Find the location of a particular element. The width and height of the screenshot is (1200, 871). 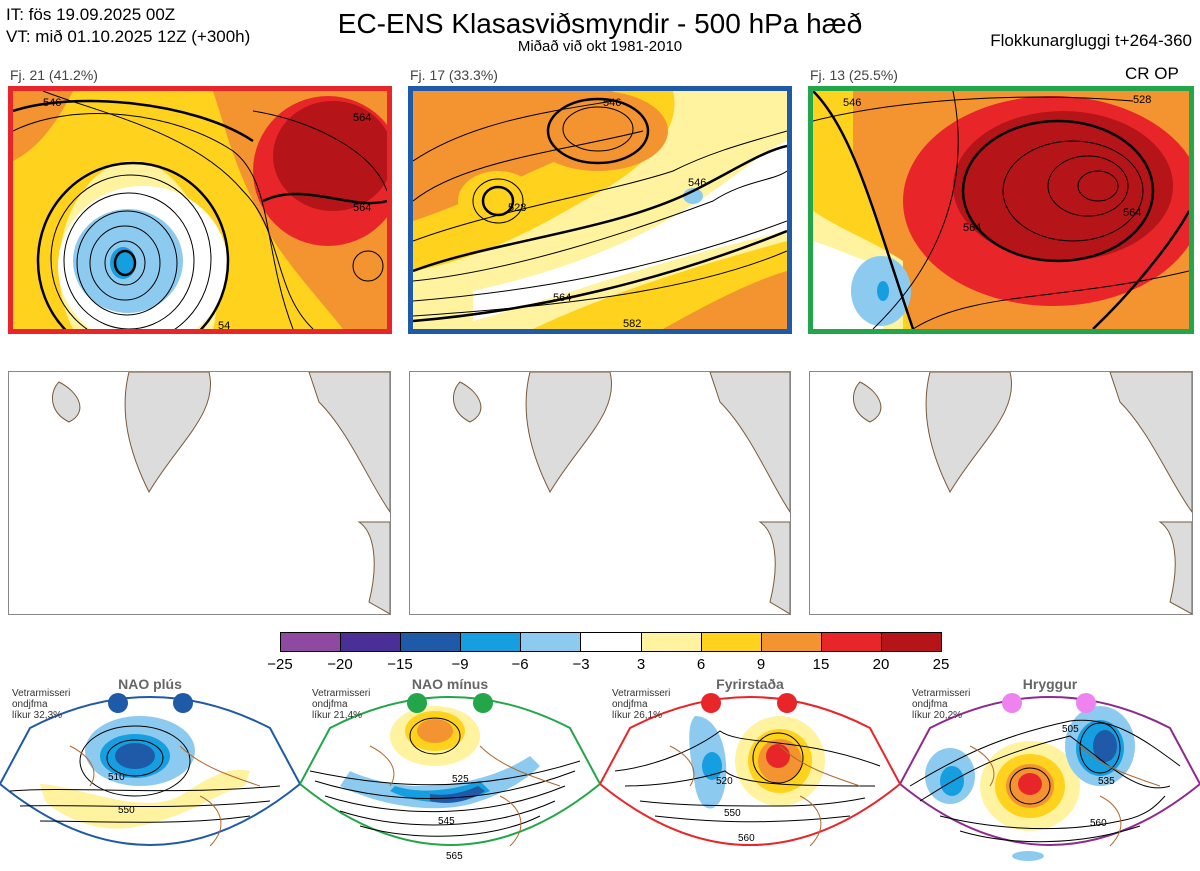

regime-4-name: Hryggur is located at coordinates (1050, 684).